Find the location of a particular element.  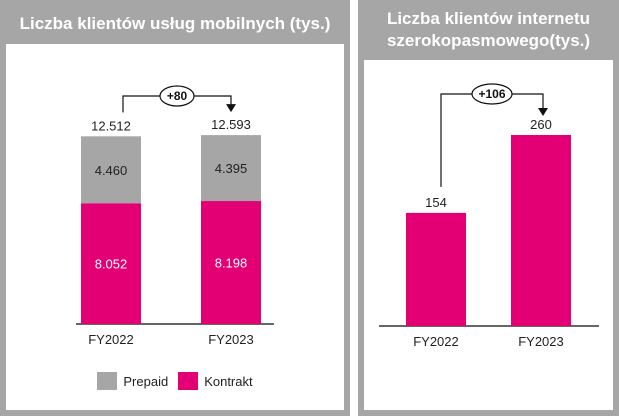

label-prepaid-FY2022: 4.460 is located at coordinates (111, 170).